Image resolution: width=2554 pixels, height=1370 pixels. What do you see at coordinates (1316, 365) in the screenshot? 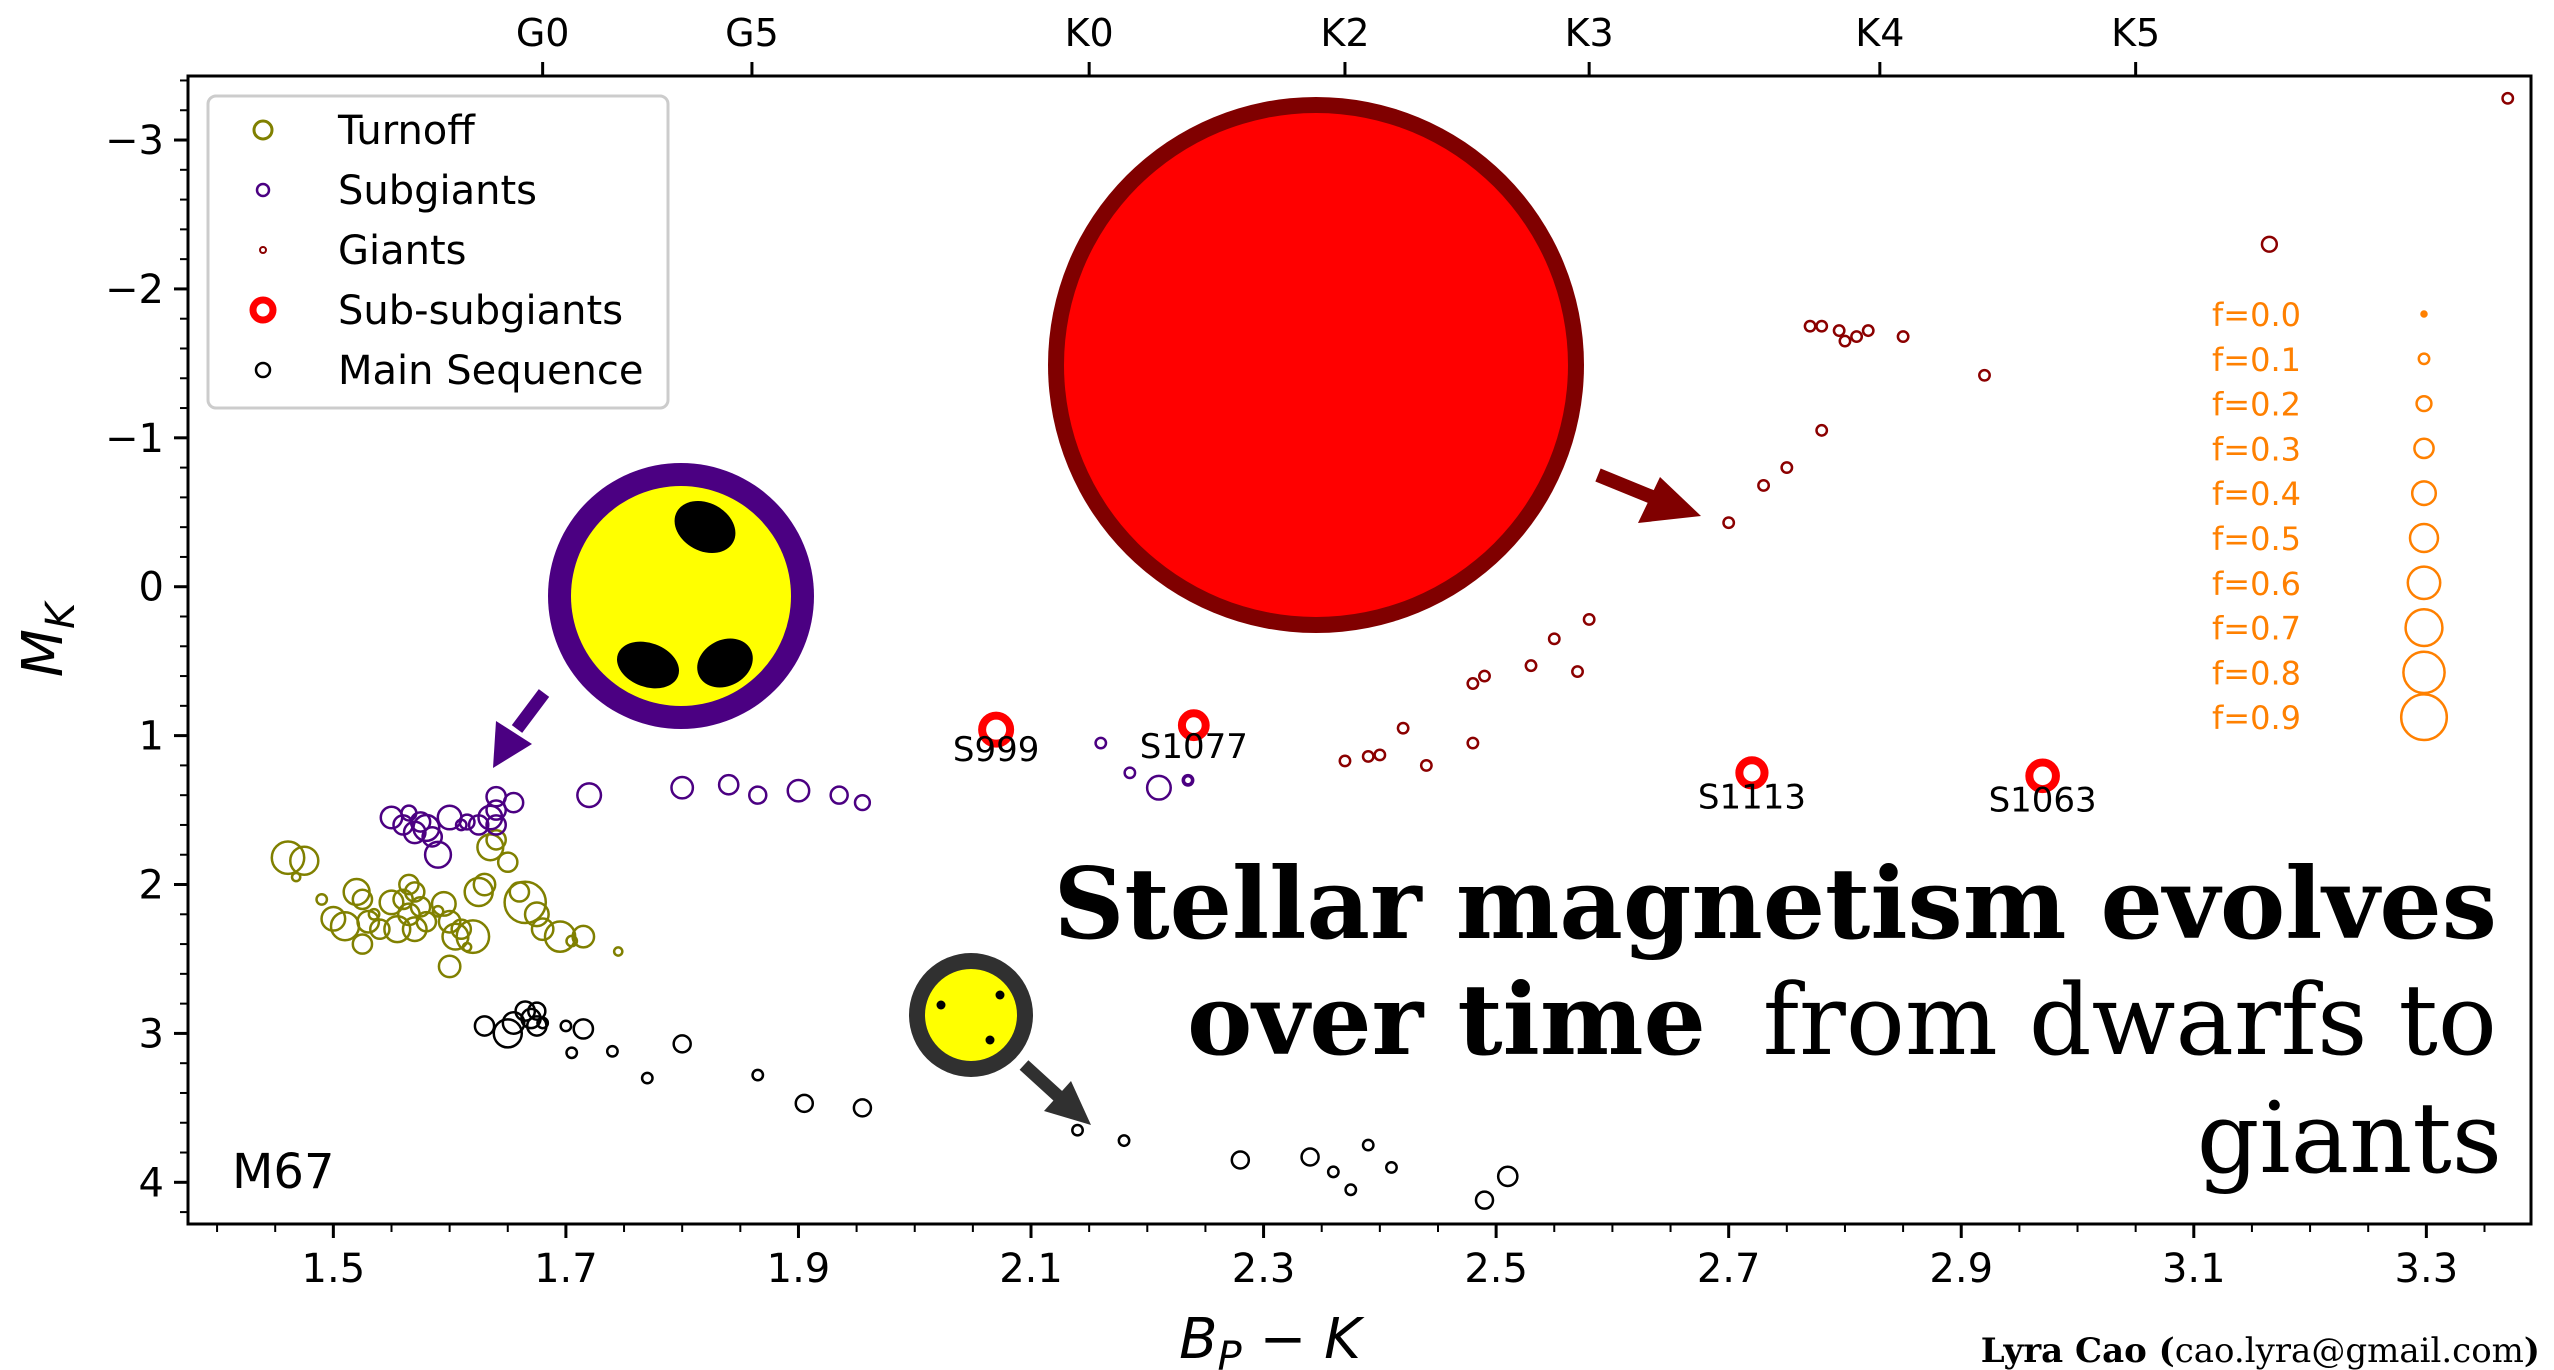
I see `large-red-star-icon` at bounding box center [1316, 365].